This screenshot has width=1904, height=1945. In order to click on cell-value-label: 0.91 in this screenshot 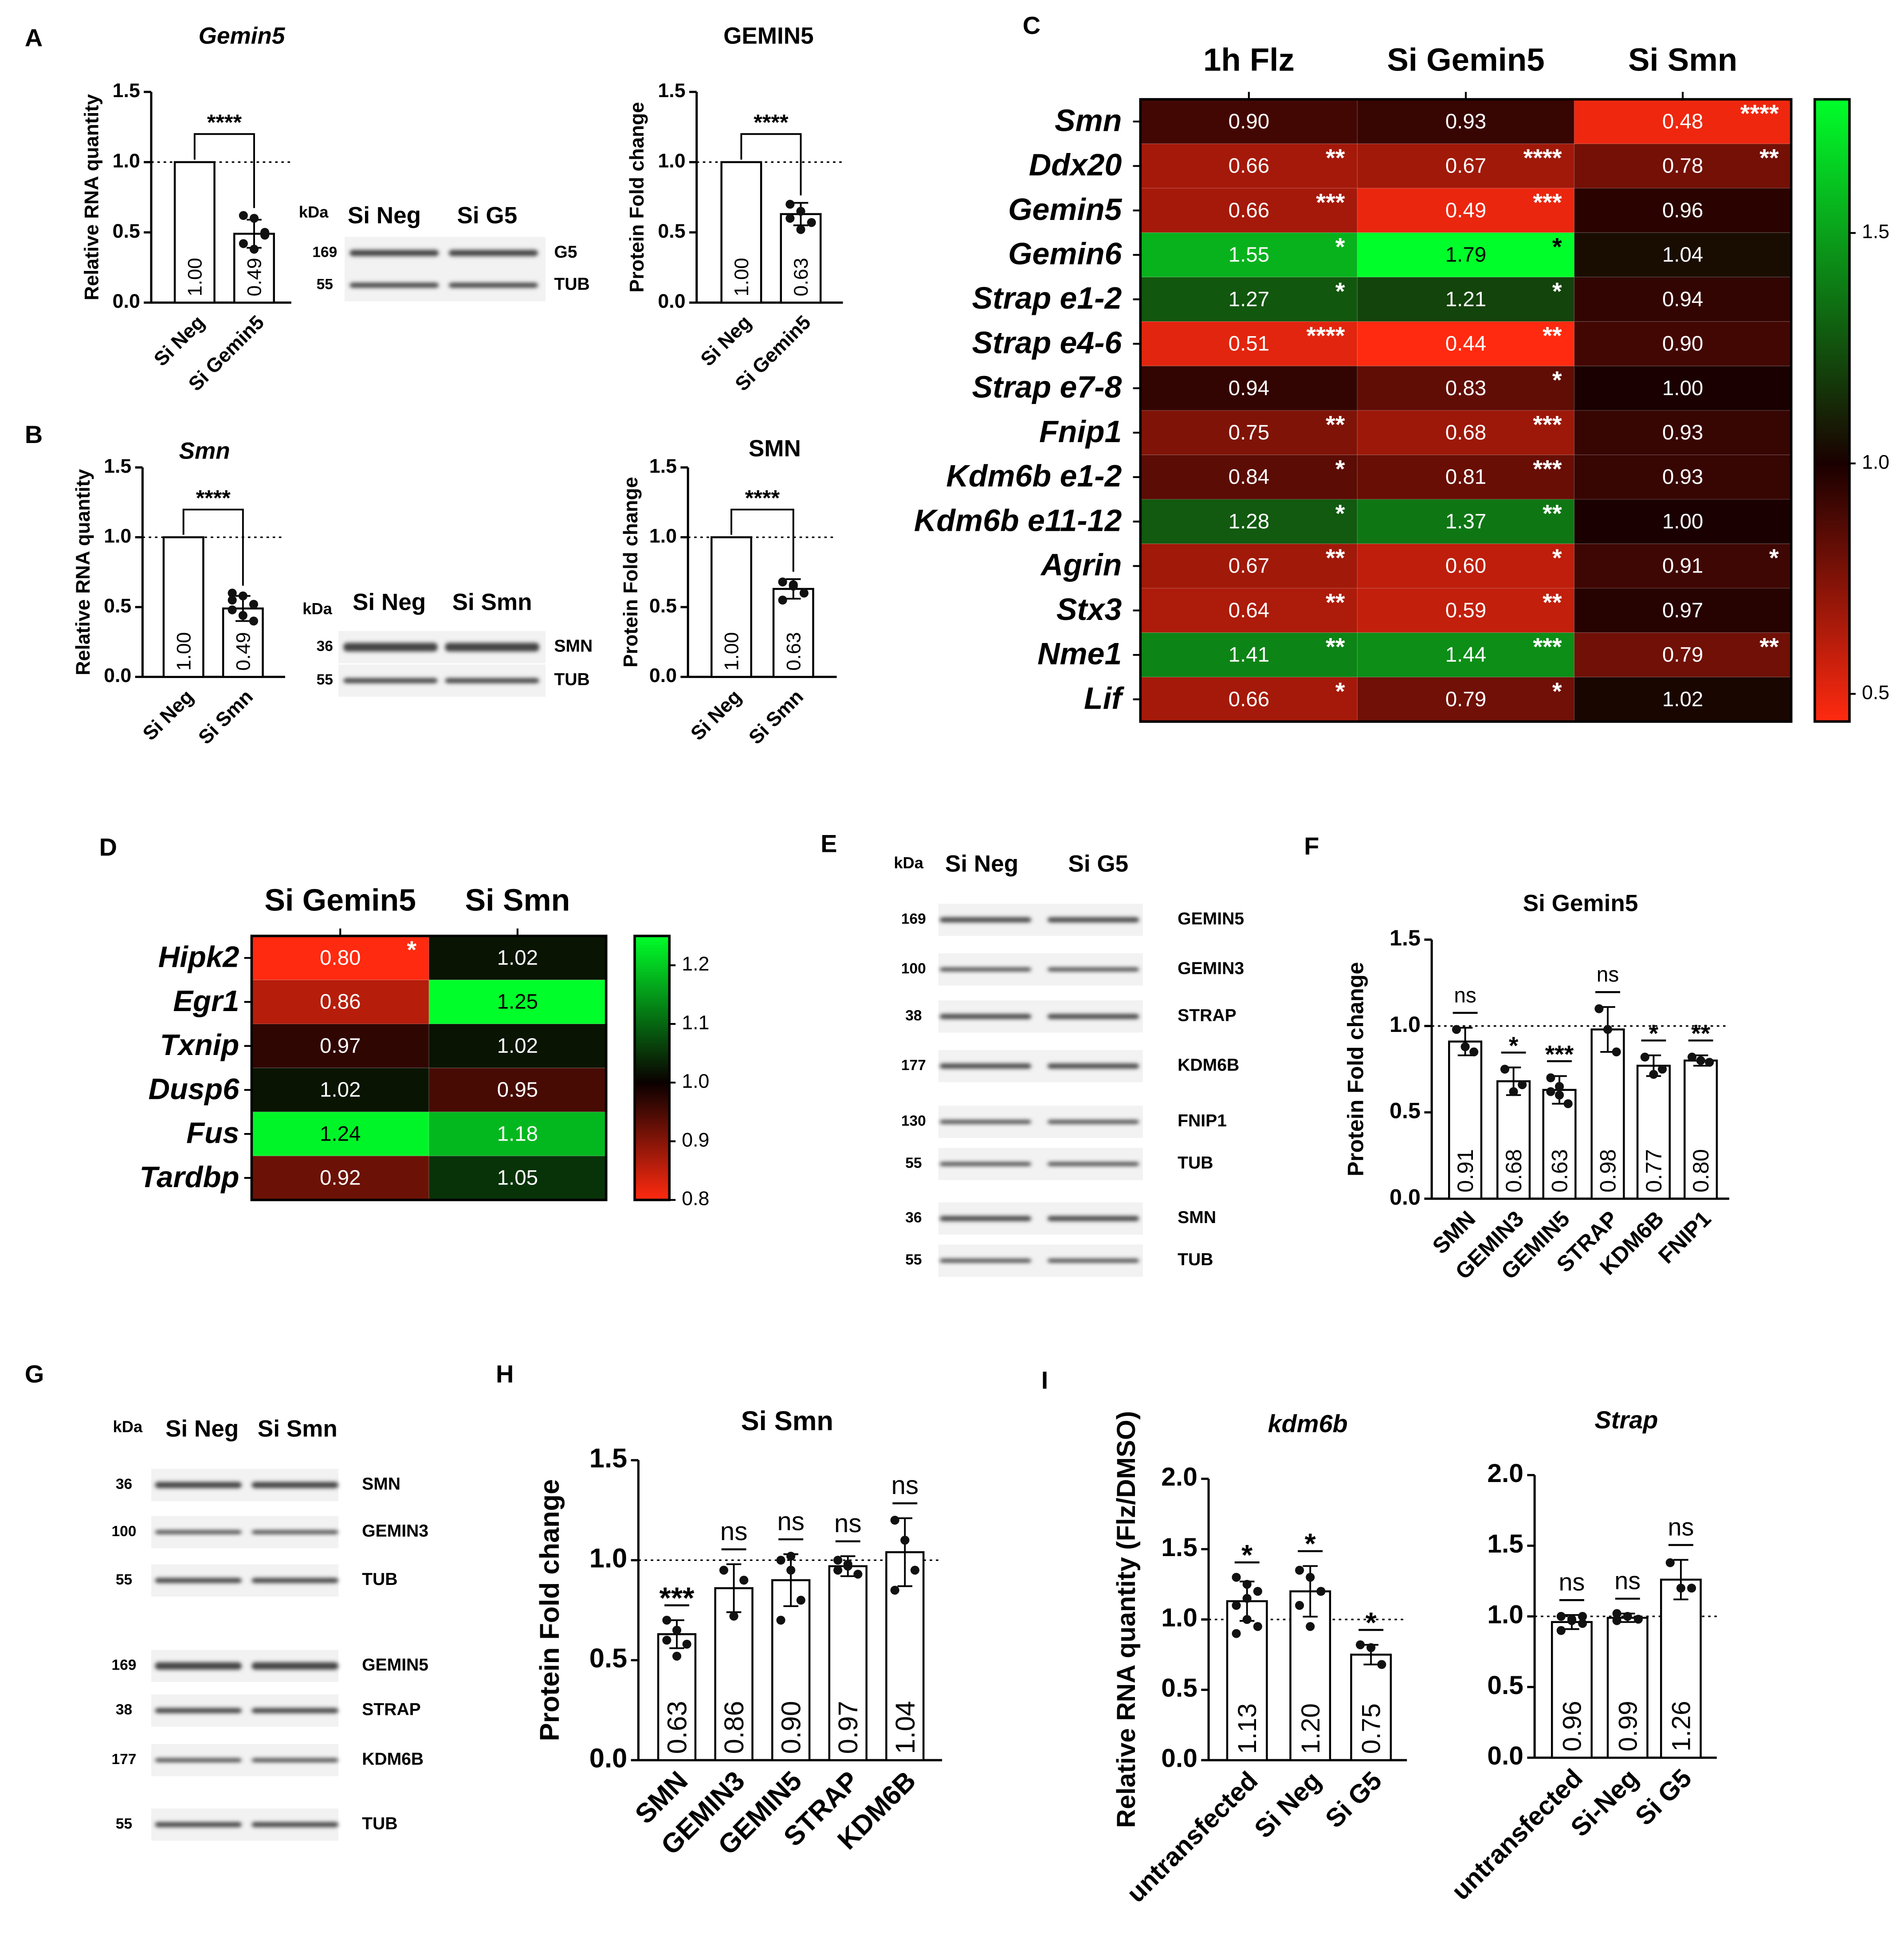, I will do `click(1683, 566)`.